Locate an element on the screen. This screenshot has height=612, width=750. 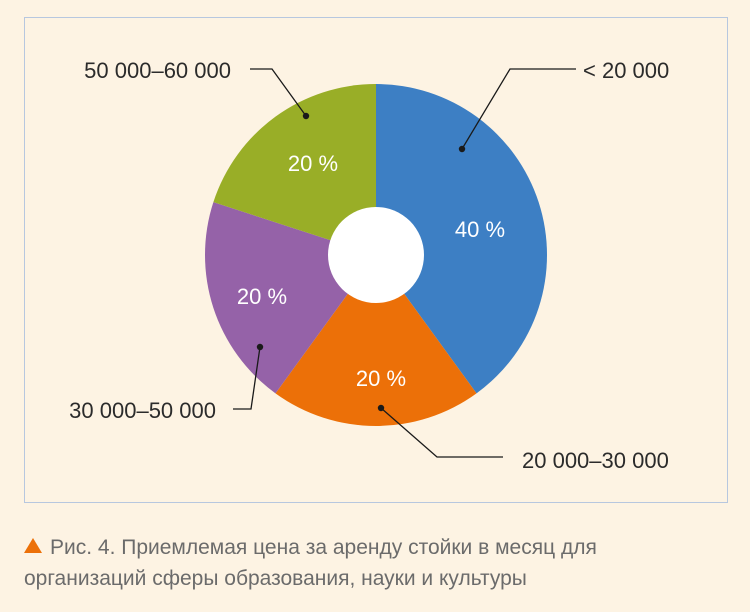
category-label: 30 000–50 000 is located at coordinates (142, 410).